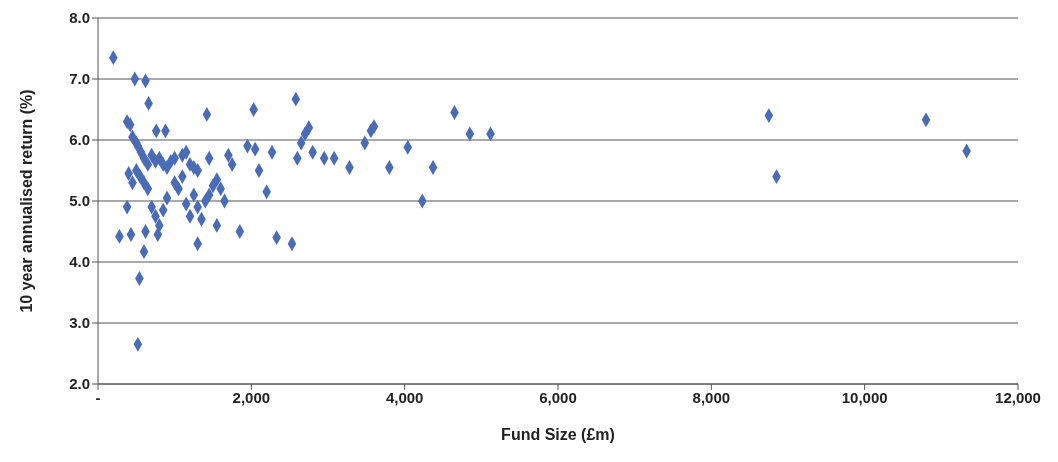 This screenshot has width=1058, height=462. Describe the element at coordinates (26, 201) in the screenshot. I see `y-axis-title: 10 year annualised return (%)` at that location.